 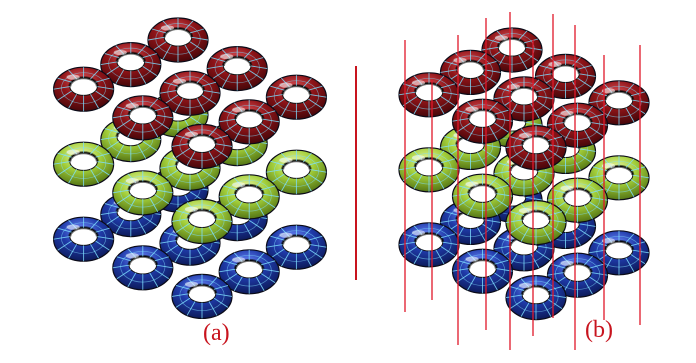 What do you see at coordinates (524, 99) in the screenshot?
I see `red-layer` at bounding box center [524, 99].